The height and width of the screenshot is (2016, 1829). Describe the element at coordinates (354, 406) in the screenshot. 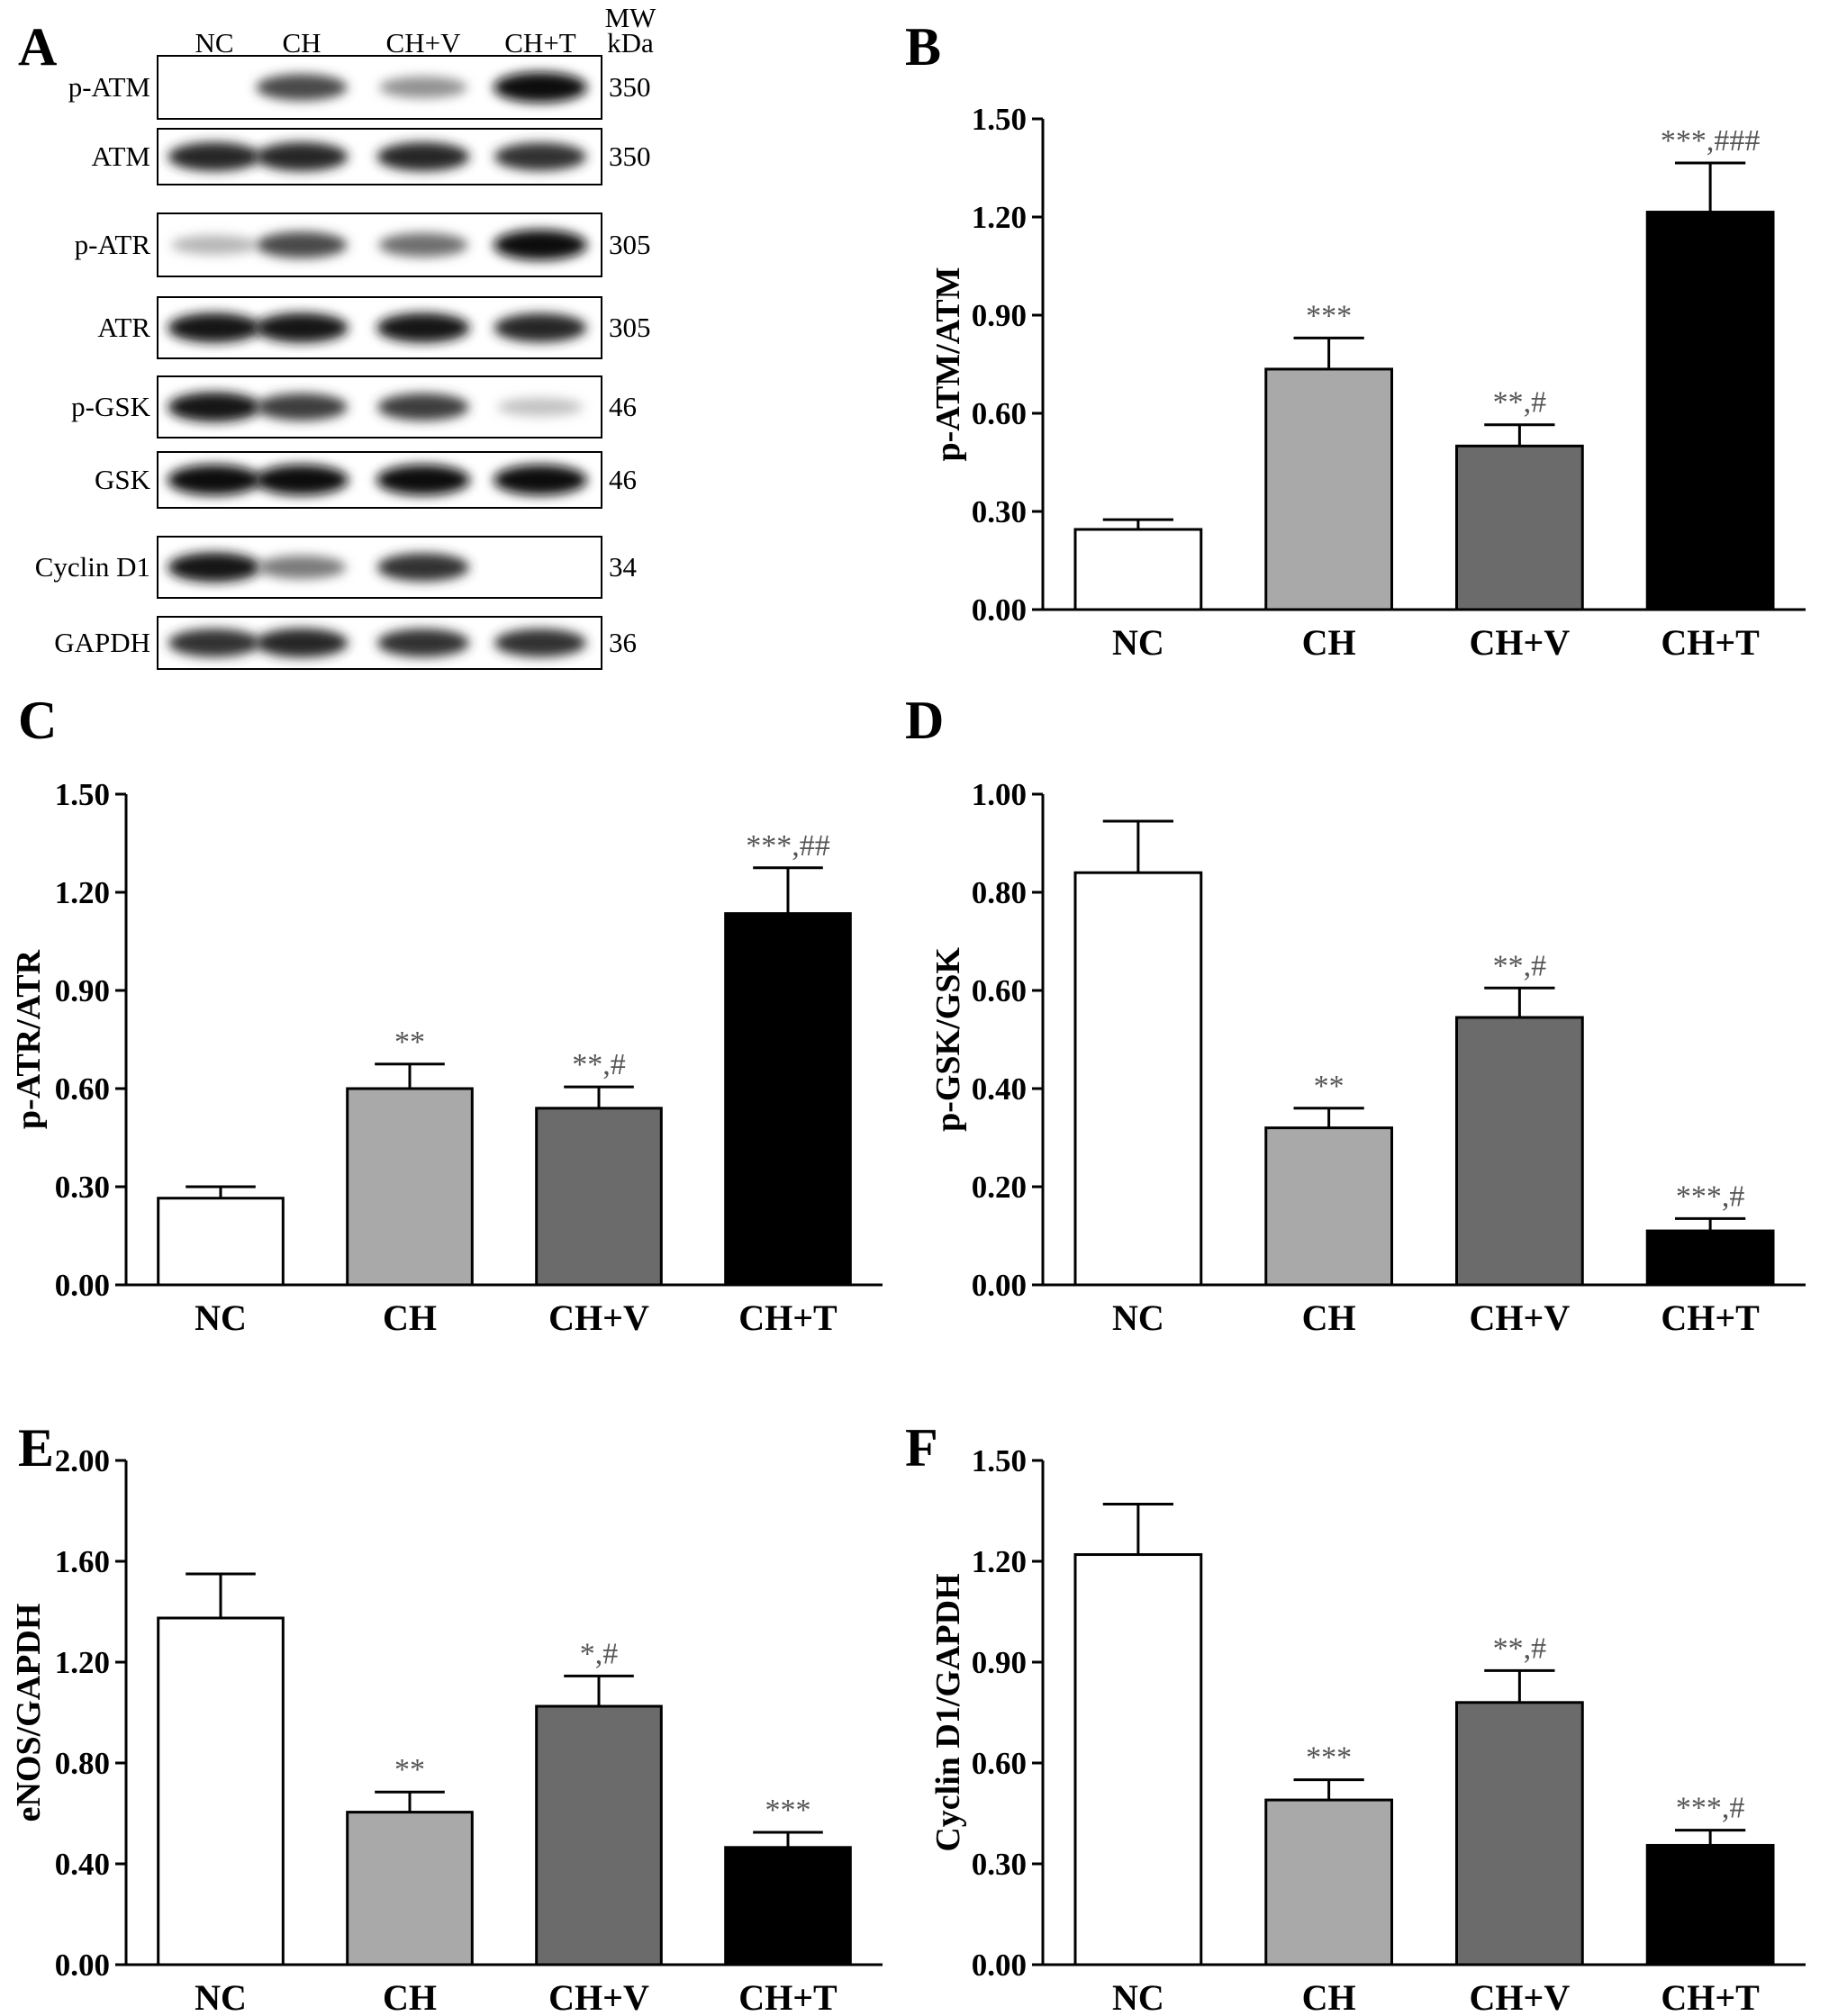

I see `blot-row-p-gsk: p-GSK 46` at that location.